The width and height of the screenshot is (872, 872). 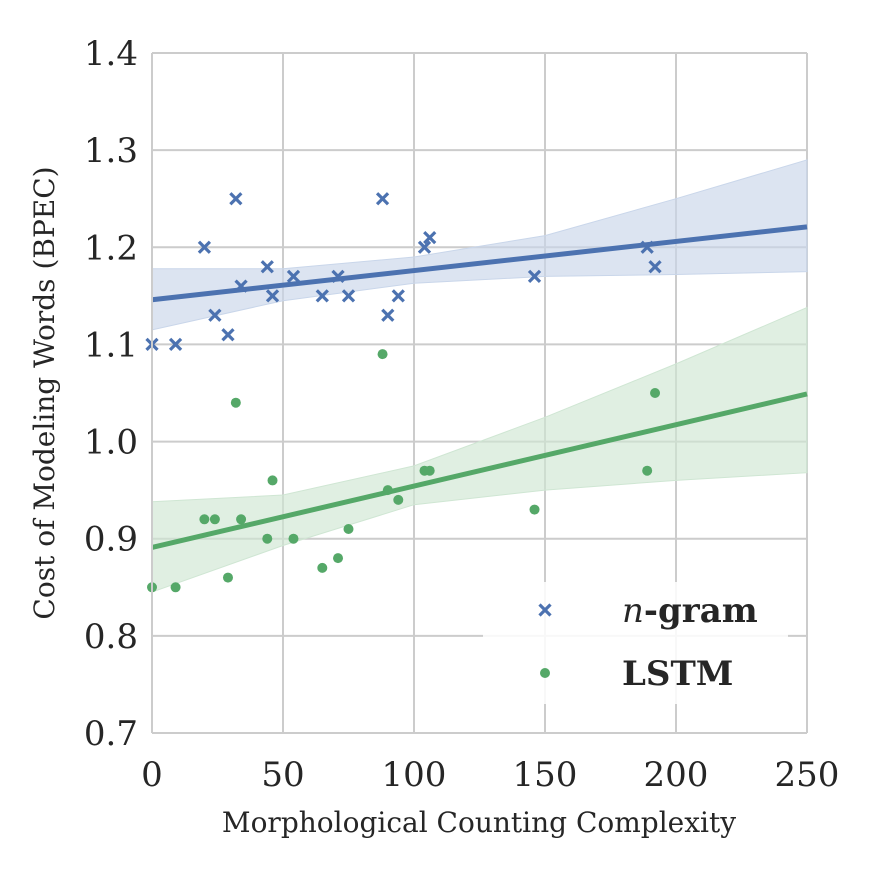 What do you see at coordinates (545, 775) in the screenshot?
I see `x-tick-label: 150` at bounding box center [545, 775].